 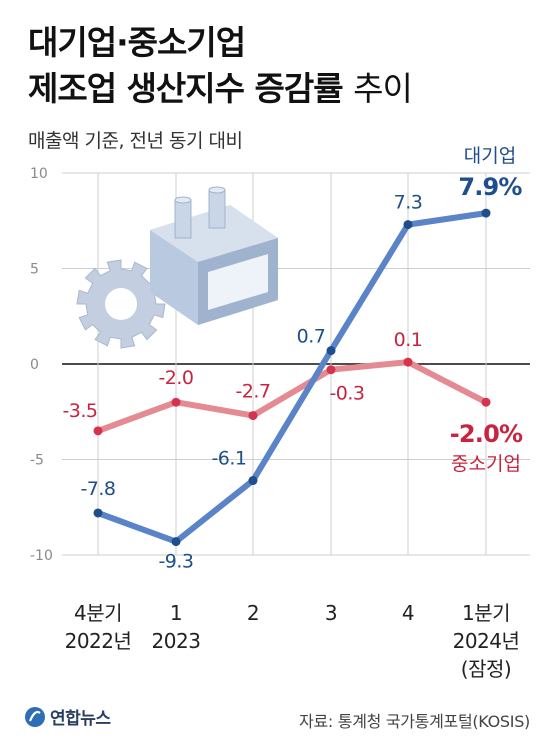 I want to click on x-tick-label: 3, so click(x=331, y=613).